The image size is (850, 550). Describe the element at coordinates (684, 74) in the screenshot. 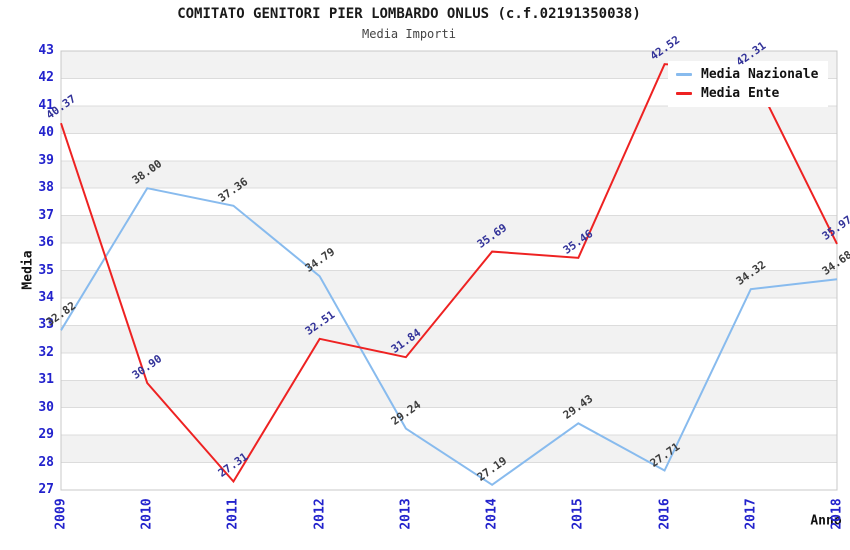

I see `media-nazionale-line-icon` at that location.